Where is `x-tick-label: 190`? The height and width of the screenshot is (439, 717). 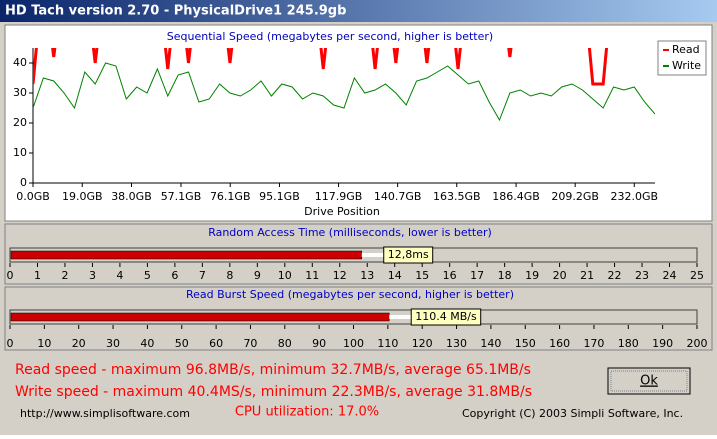 x-tick-label: 190 is located at coordinates (662, 343).